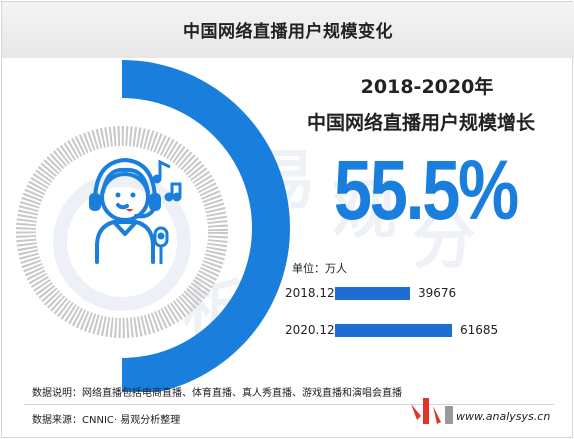  What do you see at coordinates (217, 393) in the screenshot?
I see `data-note: 数据说明：网络直播包括电商直播、体育直播、真人秀直播、游戏直播和演唱会直播` at bounding box center [217, 393].